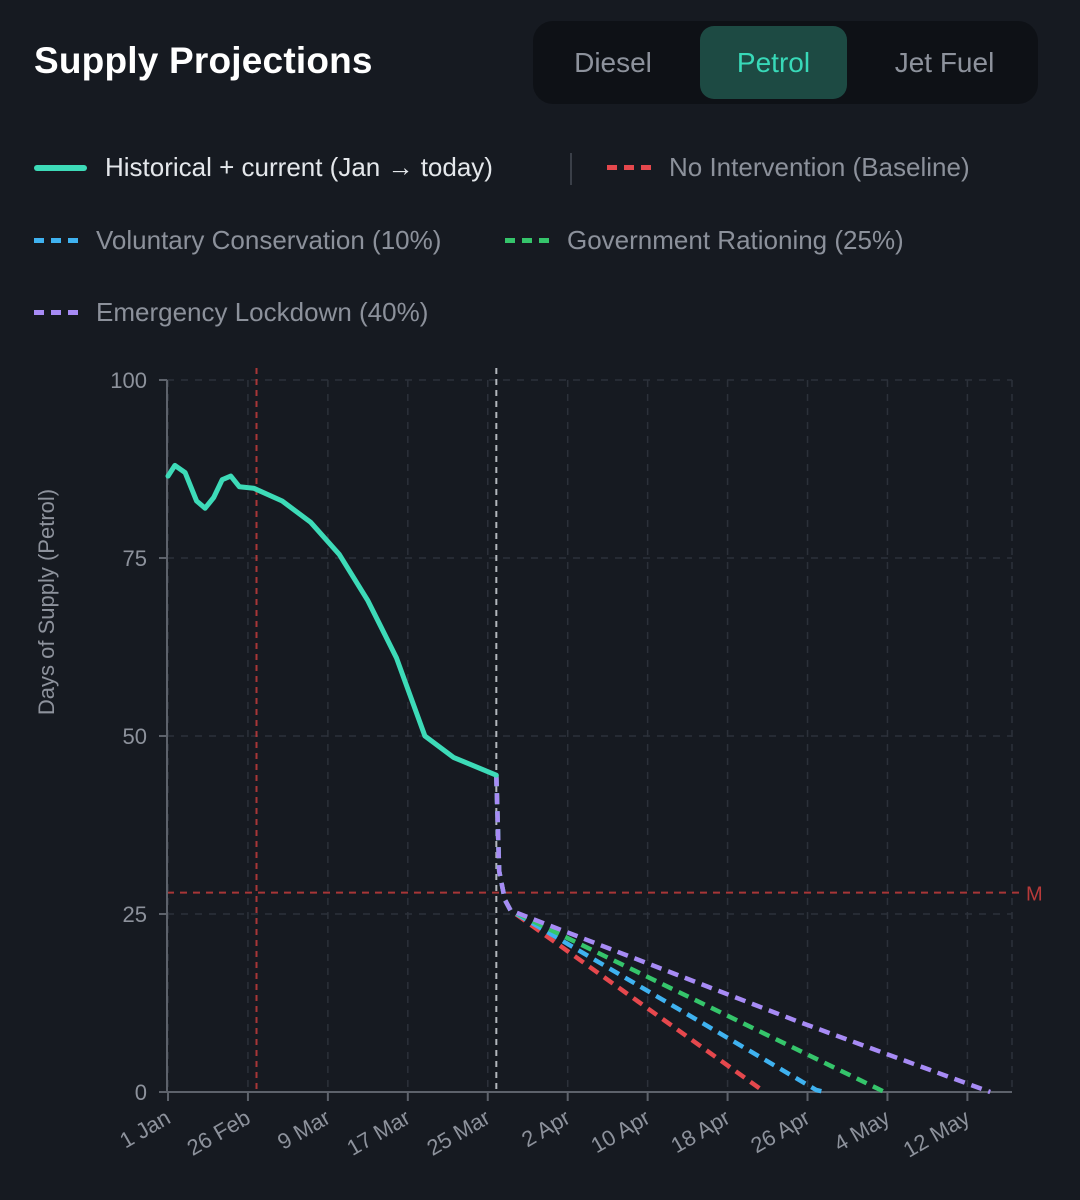 Image resolution: width=1080 pixels, height=1200 pixels. I want to click on x-tick-label: 17 Mar, so click(379, 1133).